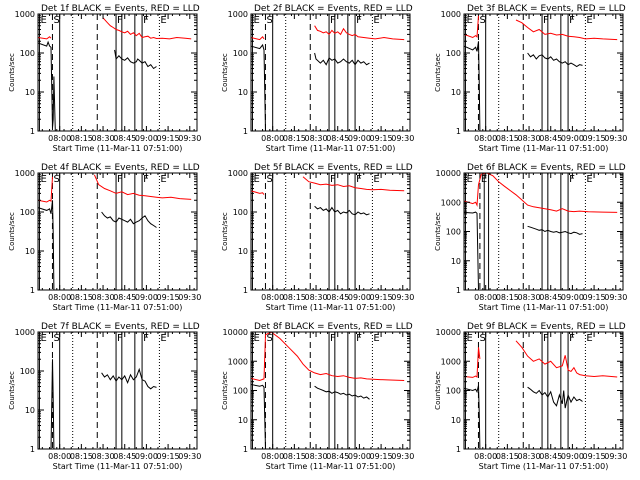 The image size is (640, 480). Describe the element at coordinates (546, 327) in the screenshot. I see `panel-title: Det 9f BLACK = Events, RED = LLD` at that location.